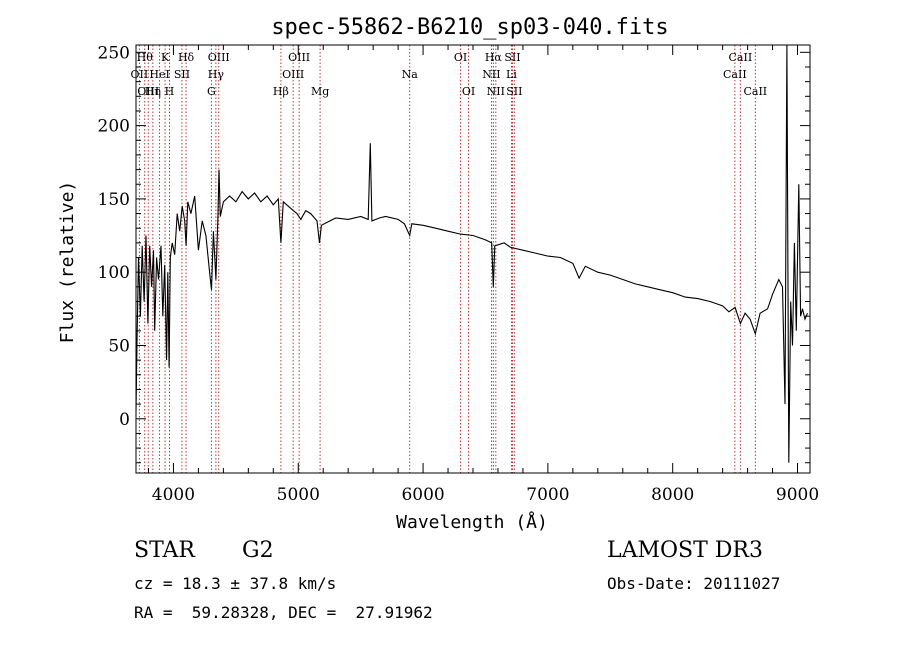 The height and width of the screenshot is (649, 900). What do you see at coordinates (472, 522) in the screenshot?
I see `x-axis-label: Wavelength (Å)` at bounding box center [472, 522].